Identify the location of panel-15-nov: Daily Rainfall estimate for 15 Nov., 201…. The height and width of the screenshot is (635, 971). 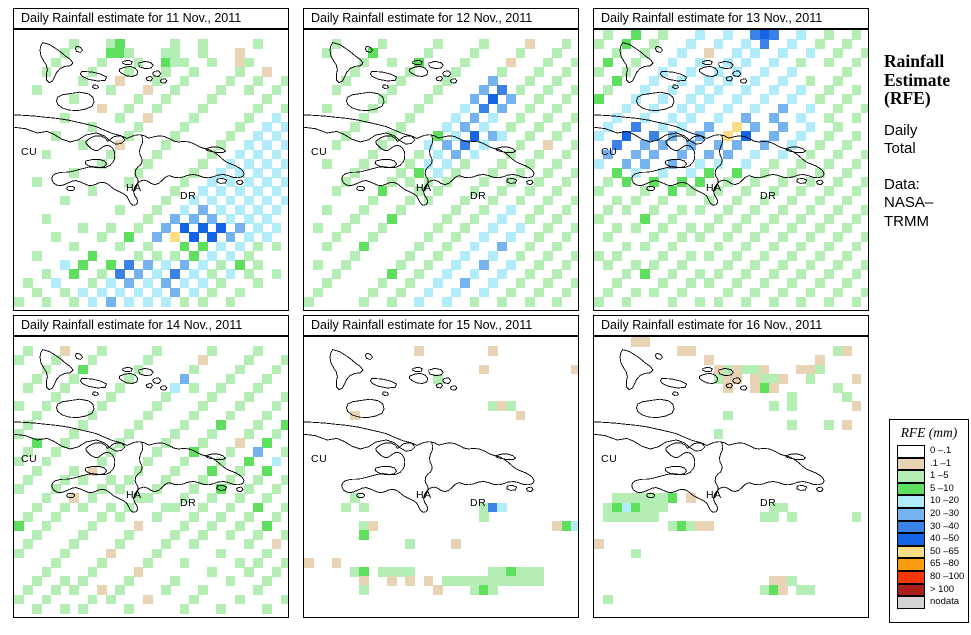
(441, 466).